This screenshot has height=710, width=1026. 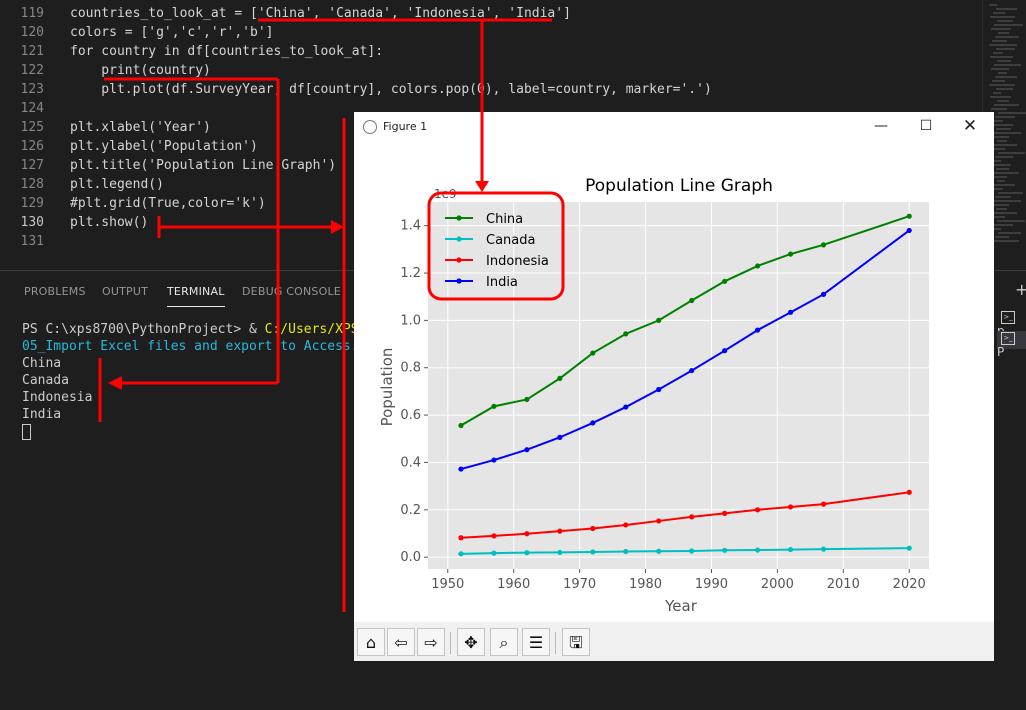 What do you see at coordinates (491, 108) in the screenshot?
I see `code-line: 124` at bounding box center [491, 108].